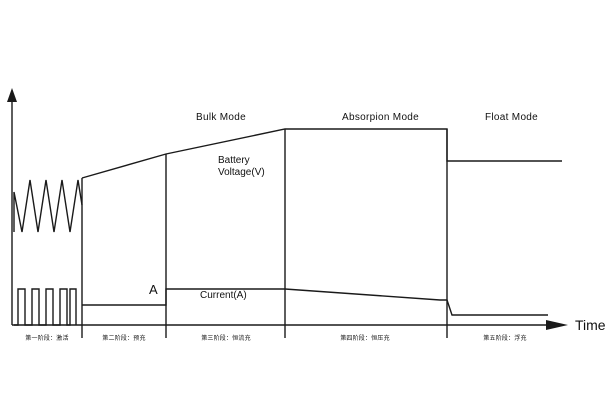 The width and height of the screenshot is (615, 410). What do you see at coordinates (505, 339) in the screenshot?
I see `phase-label-float: 第五阶段：浮充` at bounding box center [505, 339].